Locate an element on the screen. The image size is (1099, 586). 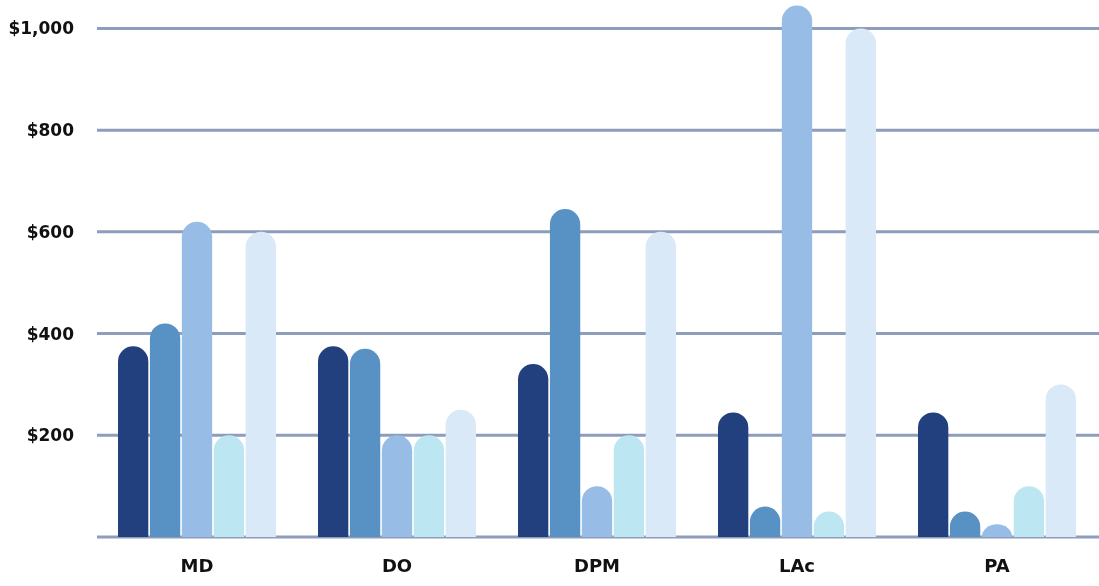
y-tick-label: $600 is located at coordinates (50, 231).